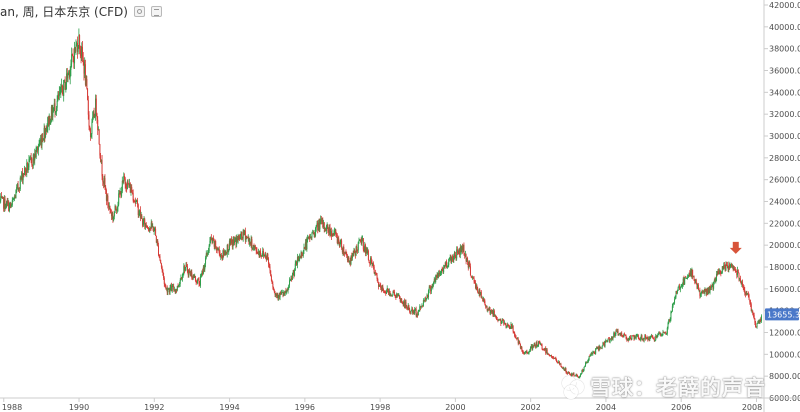  What do you see at coordinates (752, 407) in the screenshot?
I see `x-tick-label: 2008` at bounding box center [752, 407].